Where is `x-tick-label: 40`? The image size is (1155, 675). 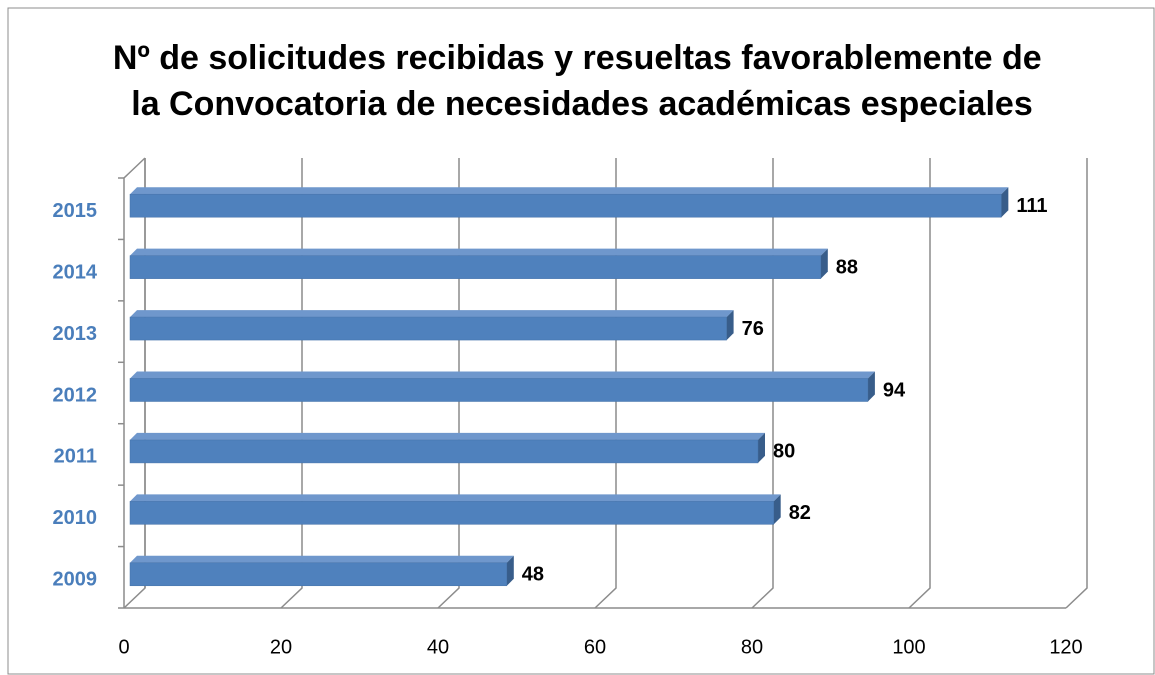 x-tick-label: 40 is located at coordinates (438, 647).